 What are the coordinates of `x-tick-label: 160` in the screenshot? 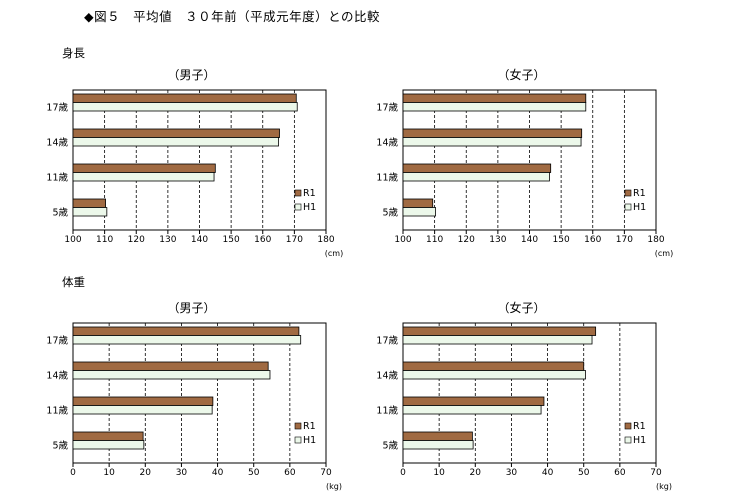 It's located at (262, 240).